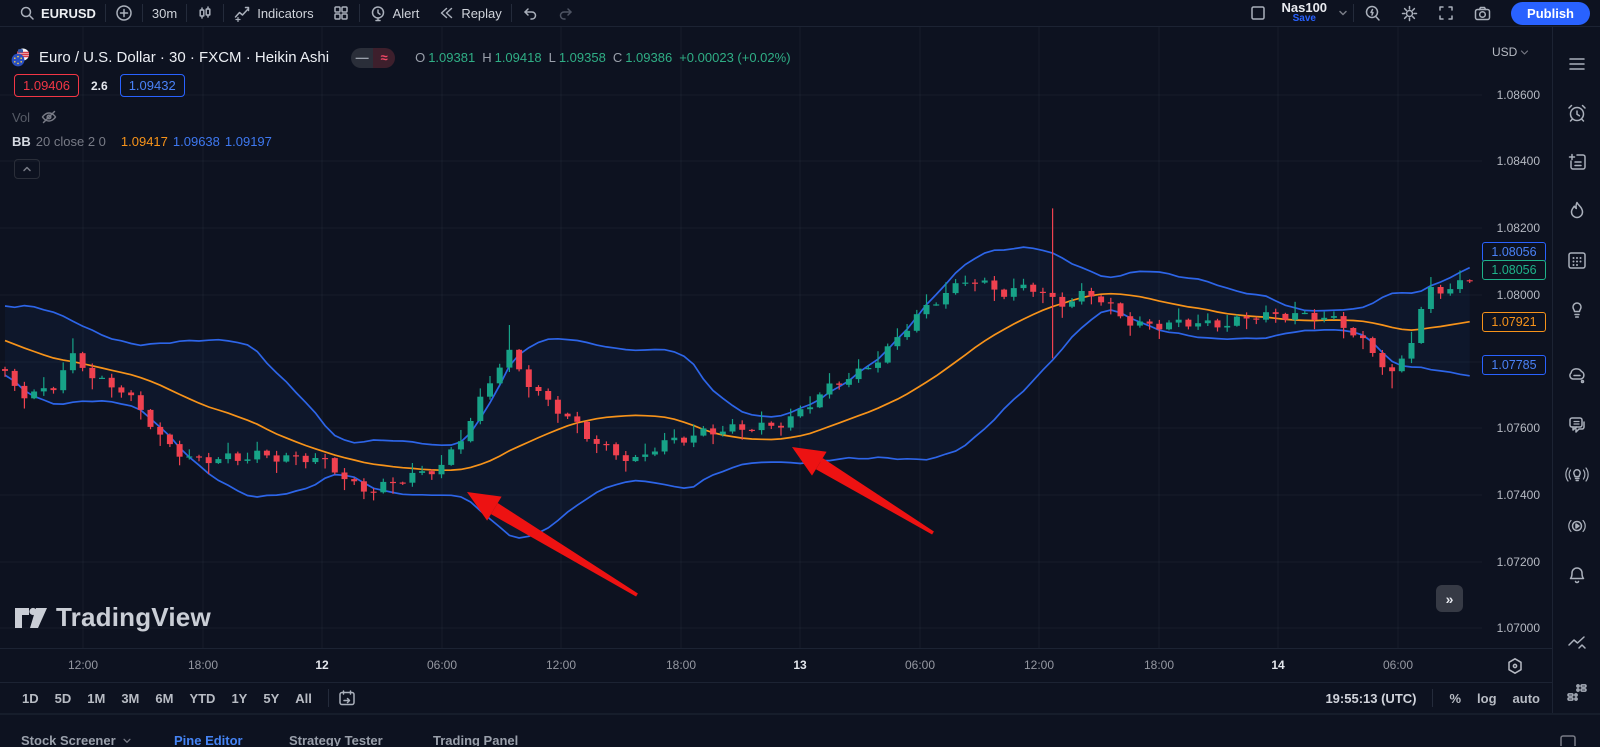 This screenshot has height=747, width=1600. Describe the element at coordinates (1577, 643) in the screenshot. I see `sidebar-item-data-window` at that location.